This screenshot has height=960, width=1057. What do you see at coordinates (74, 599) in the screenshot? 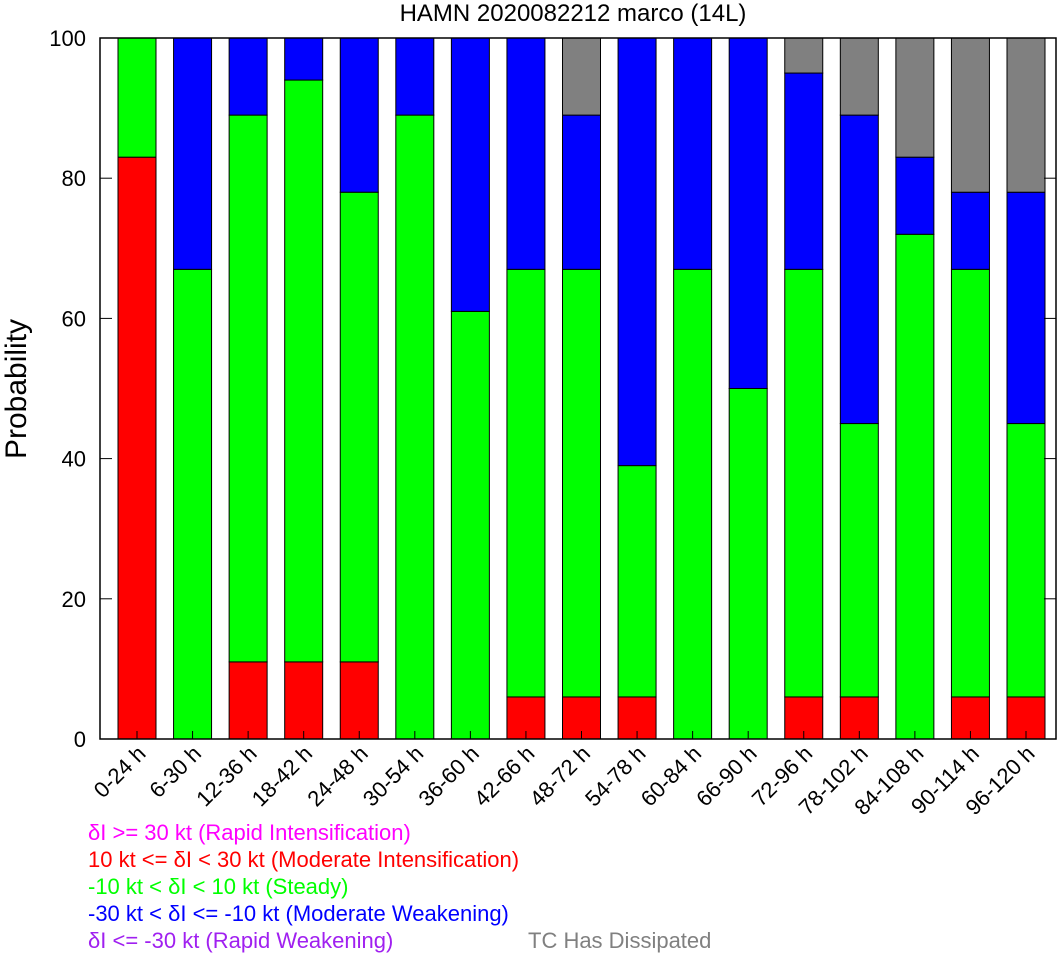
I see `y-tick-label-1: 20` at bounding box center [74, 599].